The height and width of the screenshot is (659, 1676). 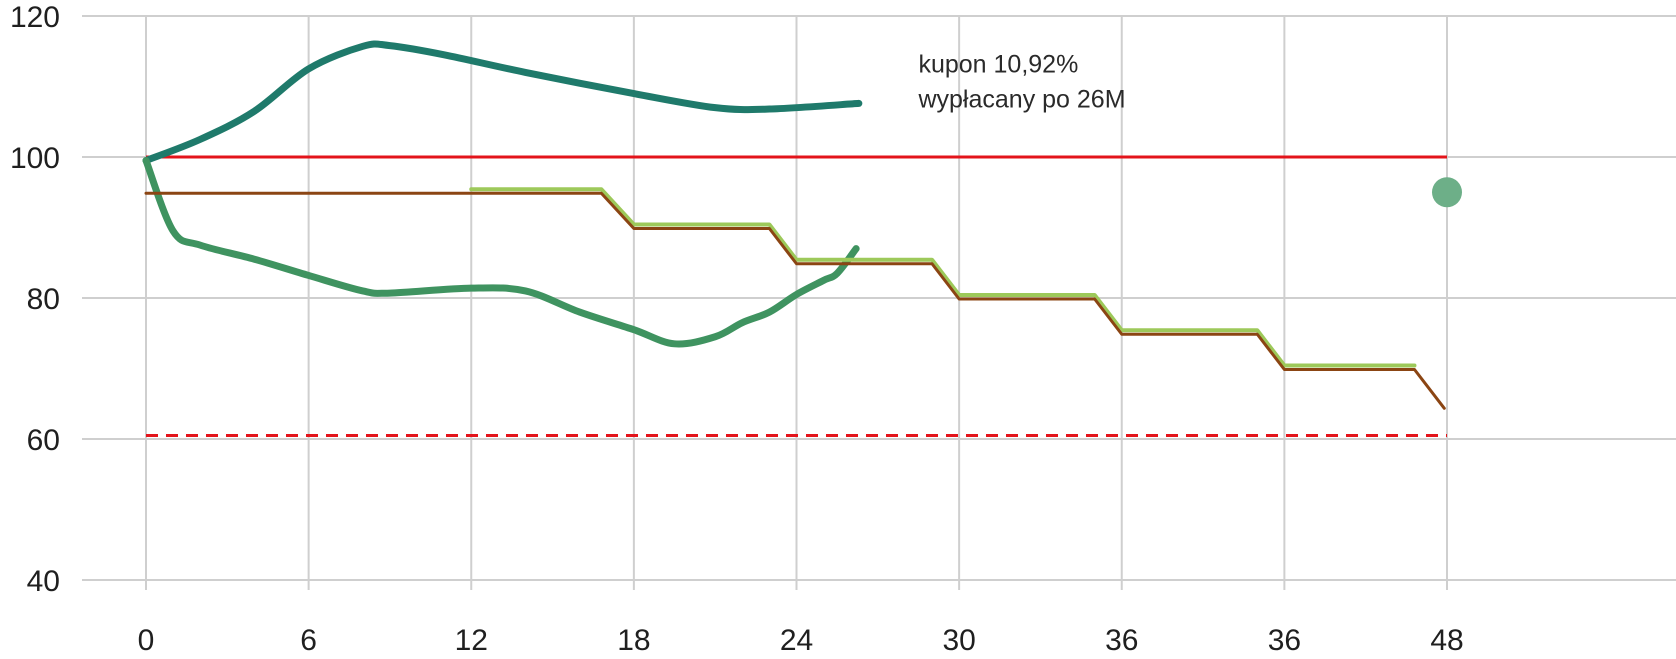 I want to click on end-marker, so click(x=1447, y=192).